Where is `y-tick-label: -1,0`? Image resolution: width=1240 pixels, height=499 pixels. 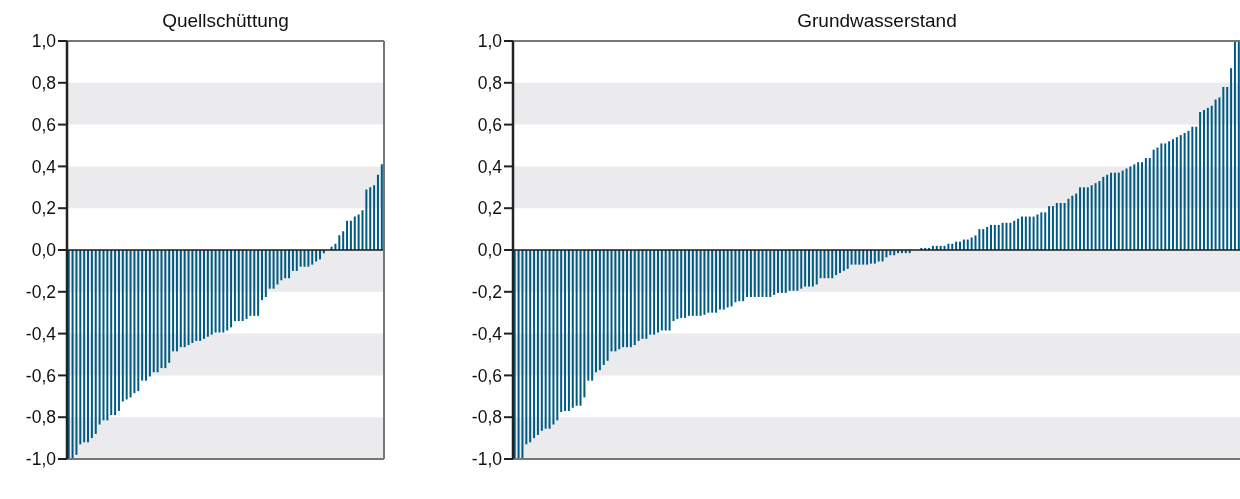
y-tick-label: -1,0 is located at coordinates (41, 459).